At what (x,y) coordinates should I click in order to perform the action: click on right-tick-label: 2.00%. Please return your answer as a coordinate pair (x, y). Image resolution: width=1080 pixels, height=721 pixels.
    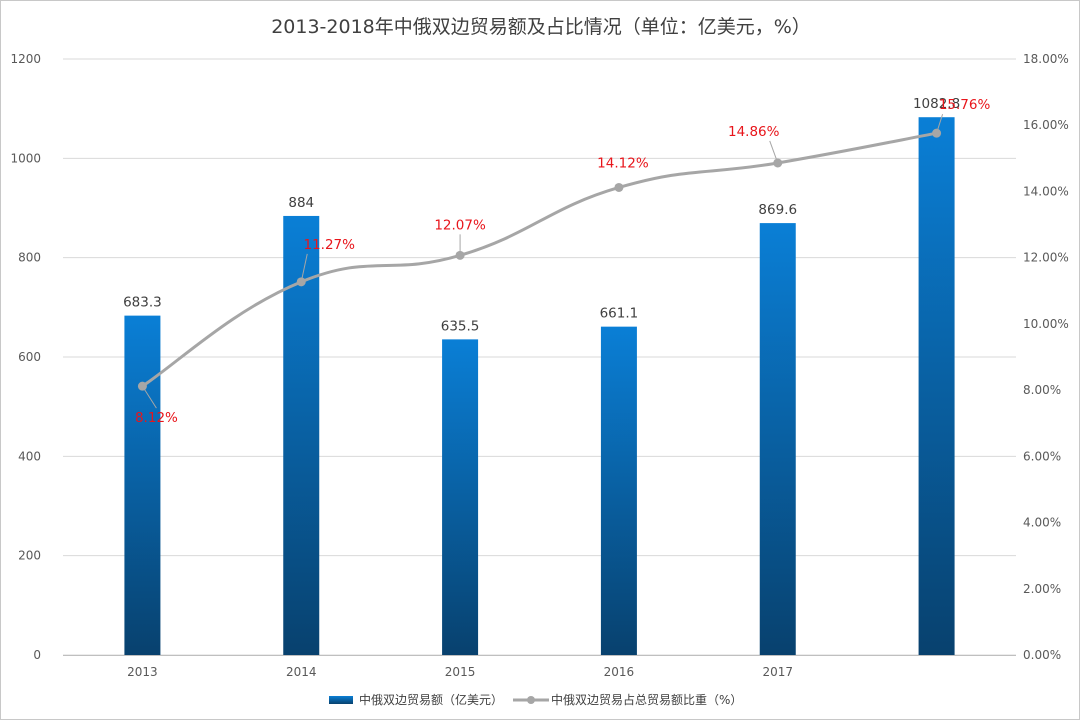
    Looking at the image, I should click on (1042, 589).